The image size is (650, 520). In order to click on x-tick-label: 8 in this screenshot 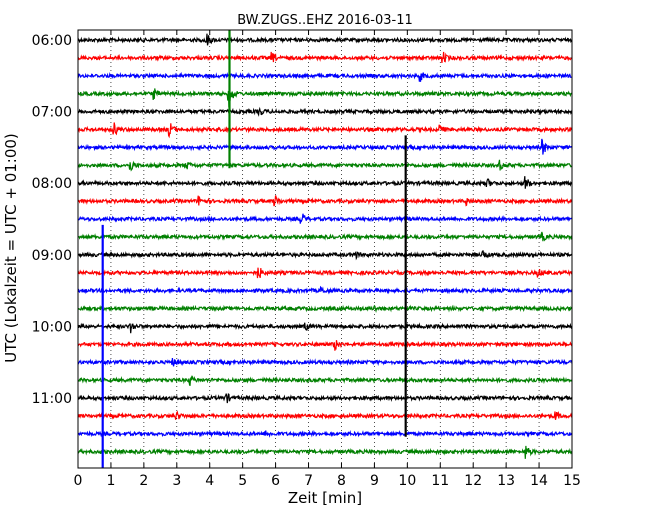, I will do `click(341, 481)`.